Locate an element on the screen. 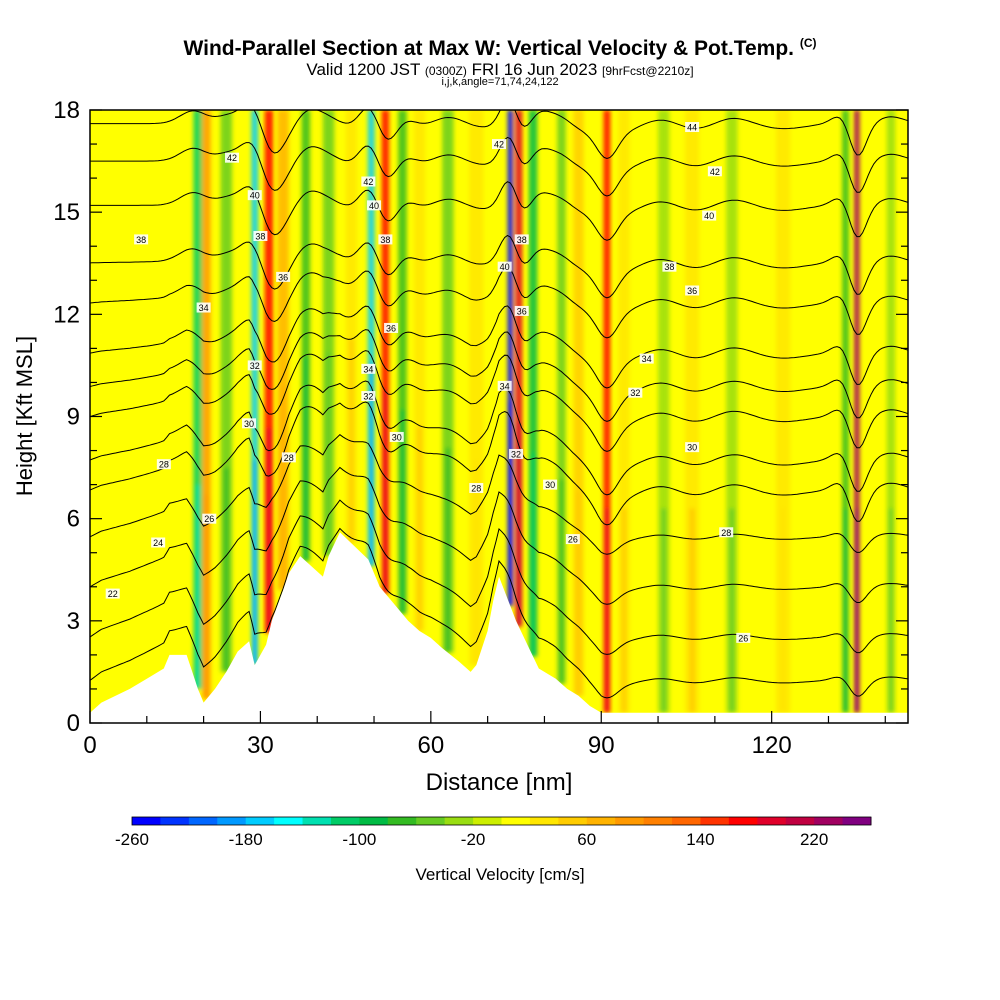 This screenshot has width=1000, height=1000. contour-label: 36 is located at coordinates (692, 290).